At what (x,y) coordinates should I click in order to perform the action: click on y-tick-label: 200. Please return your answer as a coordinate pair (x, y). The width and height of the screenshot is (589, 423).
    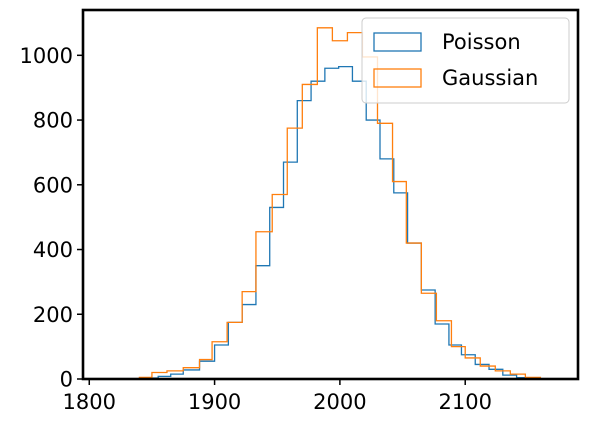
    Looking at the image, I should click on (53, 315).